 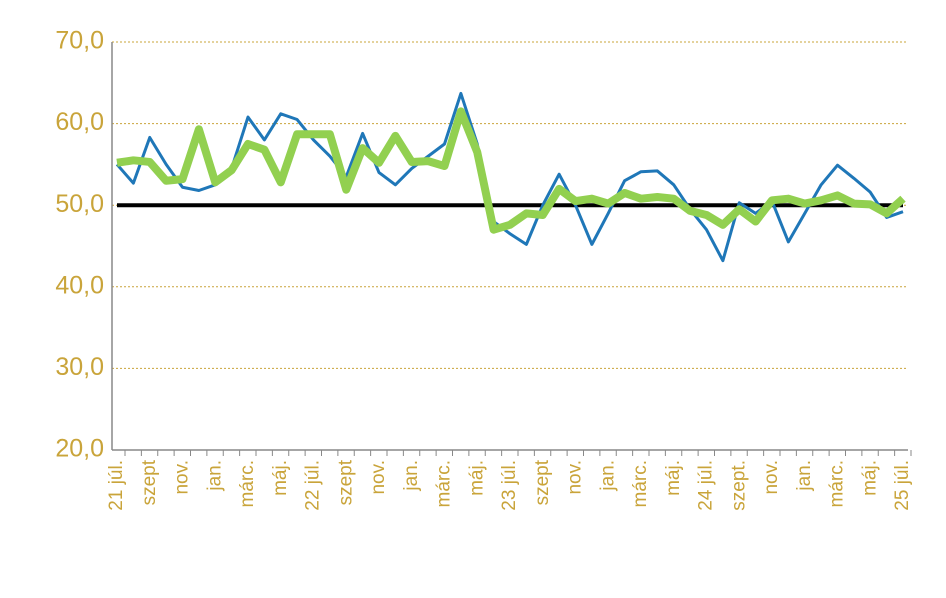 What do you see at coordinates (509, 485) in the screenshot?
I see `x-tick-label: 23 júl.` at bounding box center [509, 485].